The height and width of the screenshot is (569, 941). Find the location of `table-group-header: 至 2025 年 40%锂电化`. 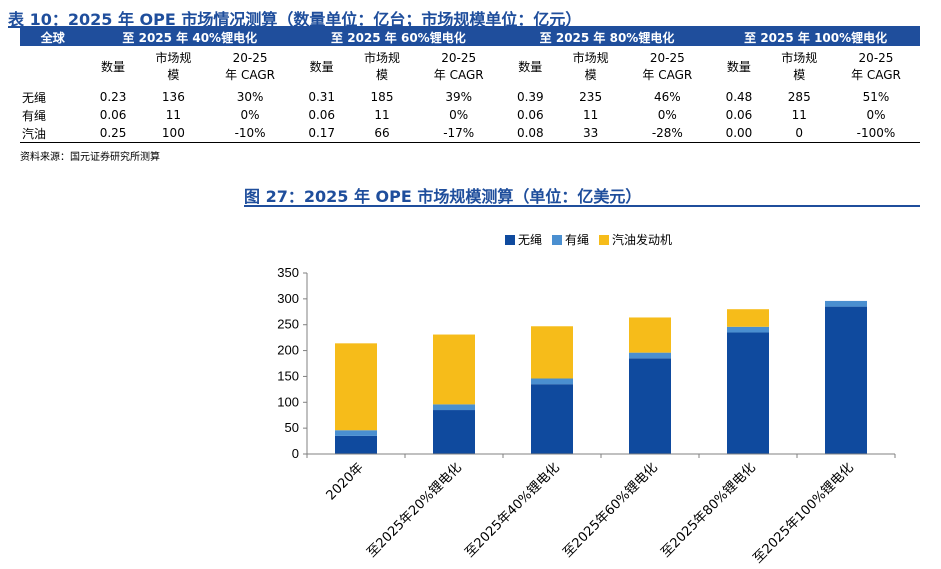

table-group-header: 至 2025 年 40%锂电化 is located at coordinates (190, 37).